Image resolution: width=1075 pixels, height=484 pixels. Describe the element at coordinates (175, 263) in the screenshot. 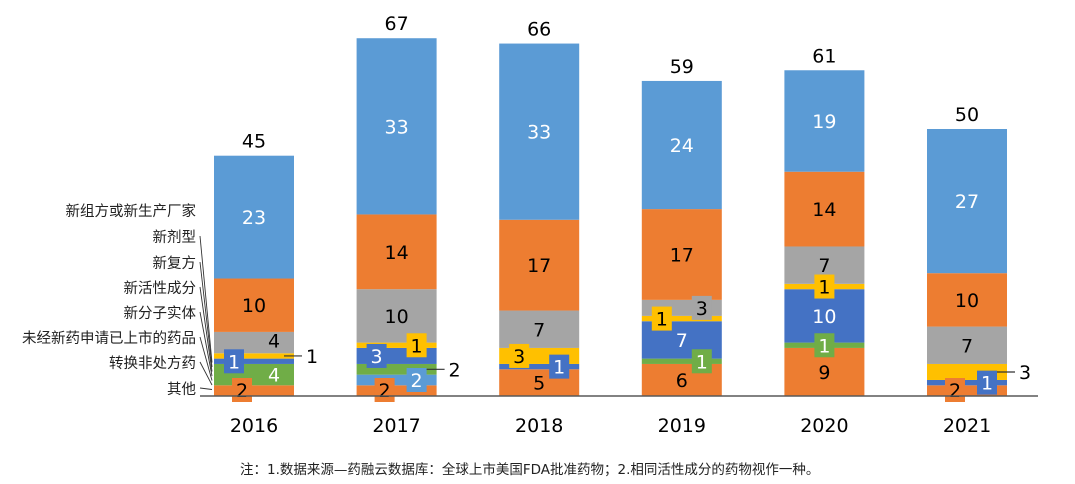

I see `legend-label: 新复方` at that location.